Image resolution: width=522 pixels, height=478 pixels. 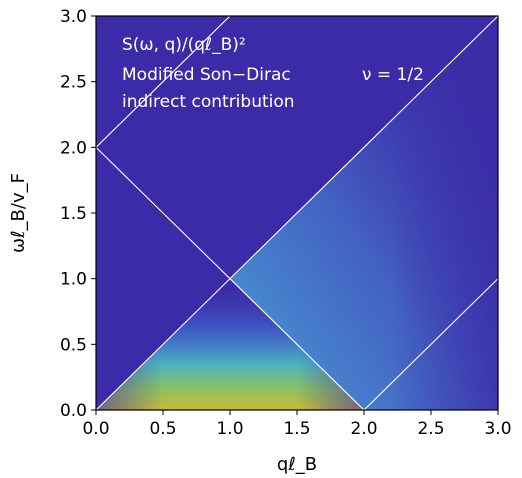 I want to click on y-tick-label: 0.5, so click(x=73, y=345).